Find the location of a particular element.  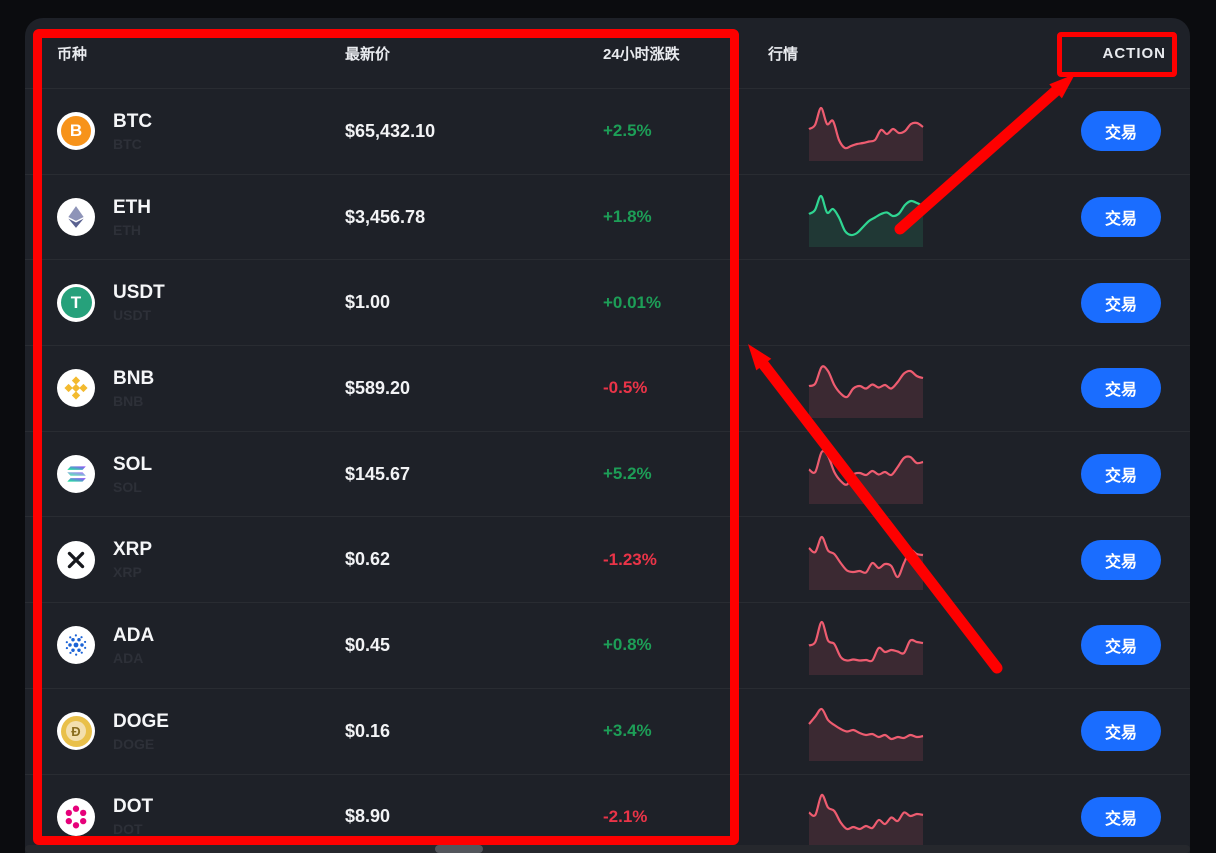

coin-change: +5.2% is located at coordinates (627, 474).